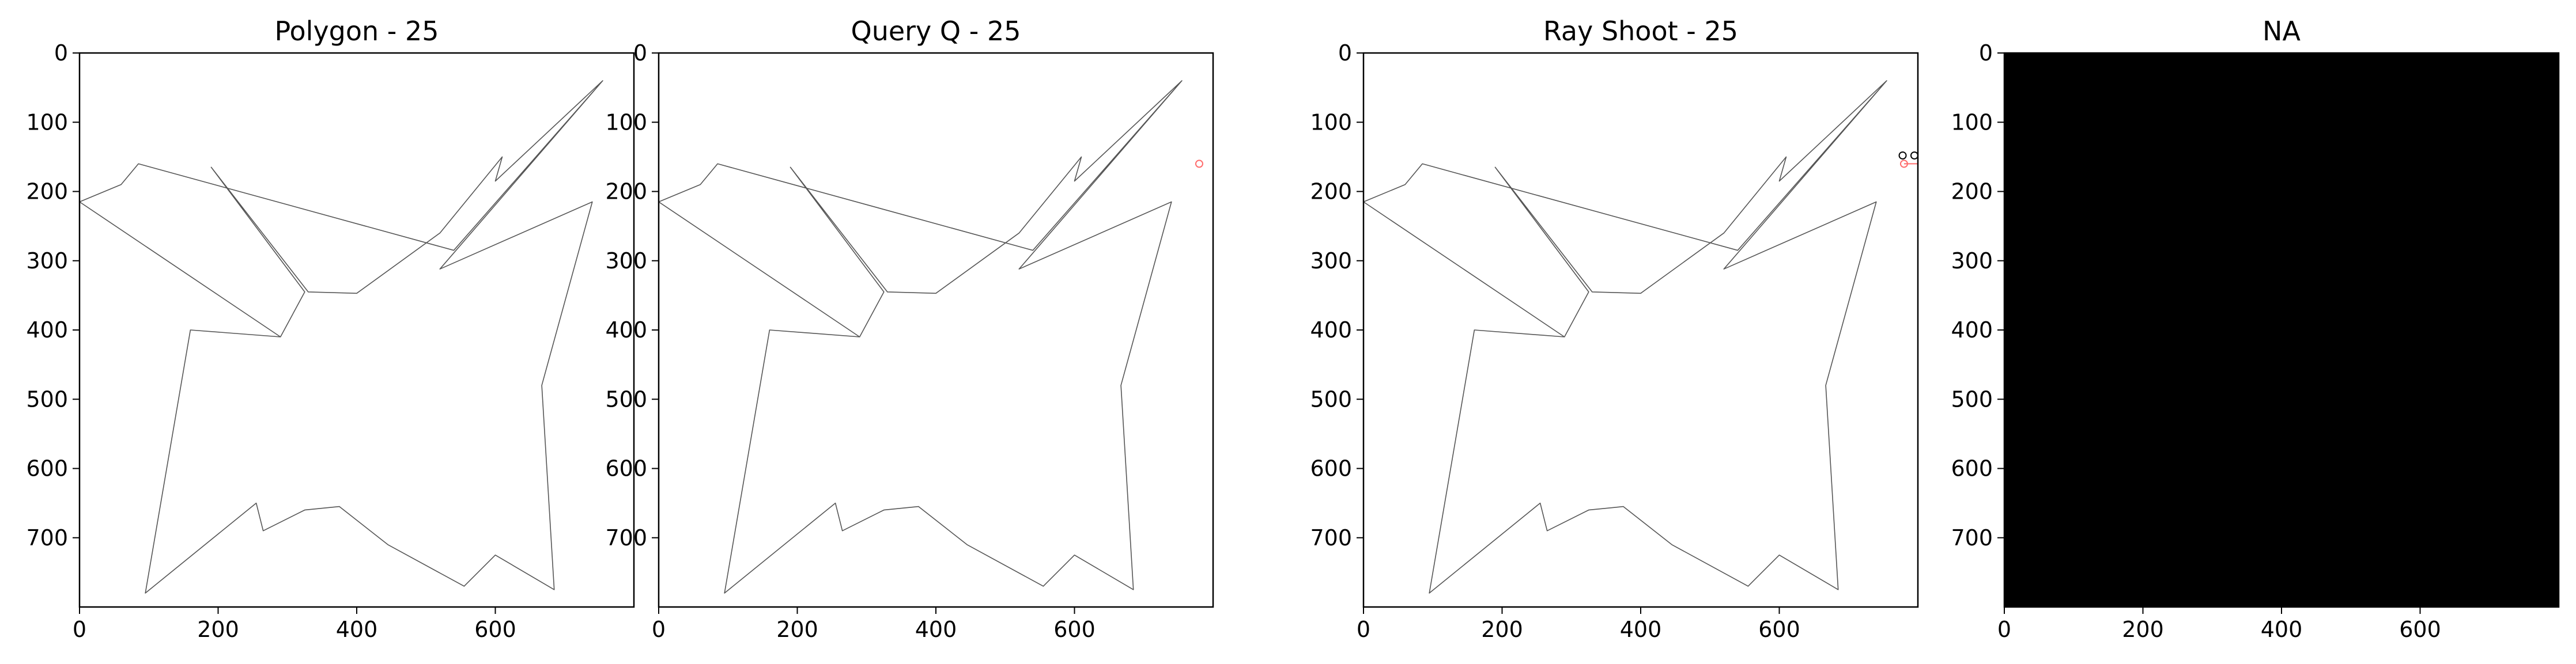 The height and width of the screenshot is (664, 2576). Describe the element at coordinates (936, 32) in the screenshot. I see `subplot-title: Query Q - 25` at that location.